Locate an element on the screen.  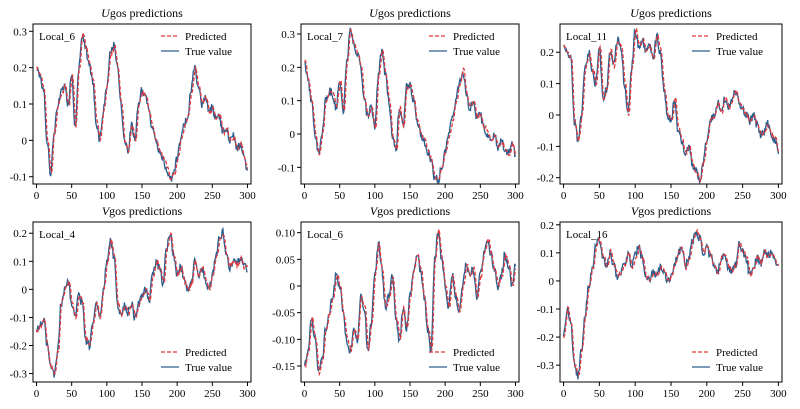
station-label: Local_16 is located at coordinates (587, 235).